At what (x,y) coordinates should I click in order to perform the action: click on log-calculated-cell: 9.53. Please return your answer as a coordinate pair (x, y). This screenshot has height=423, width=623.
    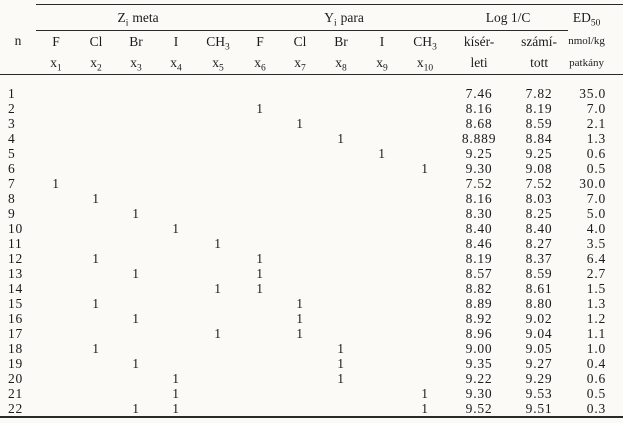
    Looking at the image, I should click on (539, 393).